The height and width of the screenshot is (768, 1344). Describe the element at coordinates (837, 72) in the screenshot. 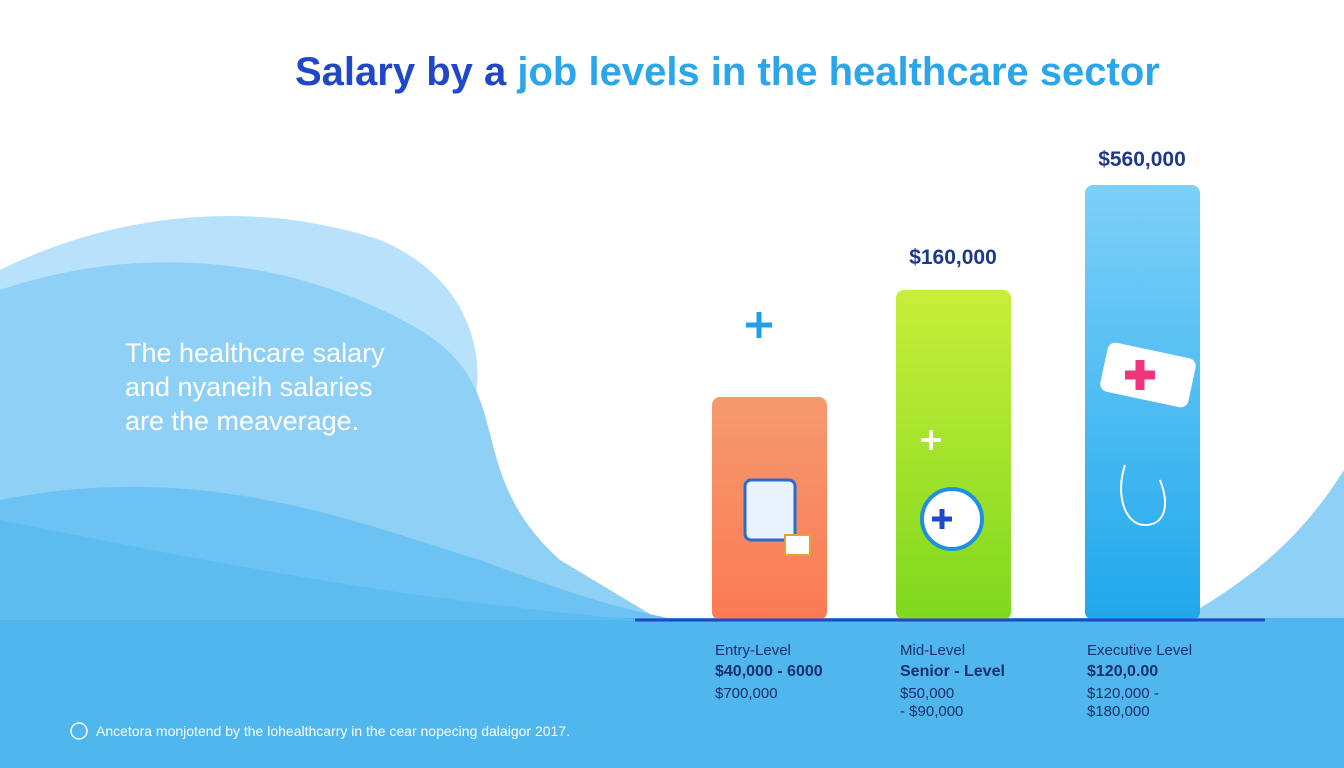

I see `title-part: job levels in the healthcare sector` at that location.